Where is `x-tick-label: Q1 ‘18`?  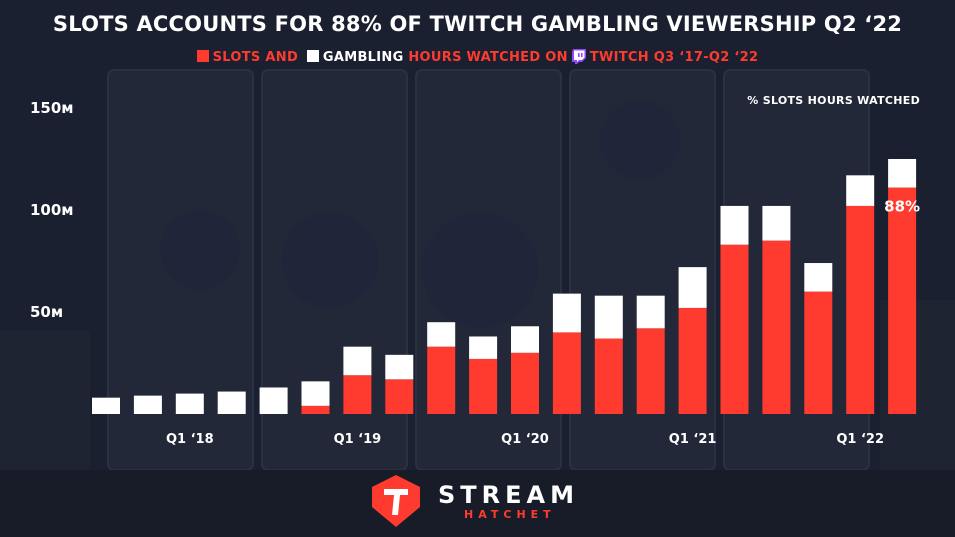
x-tick-label: Q1 ‘18 is located at coordinates (190, 439).